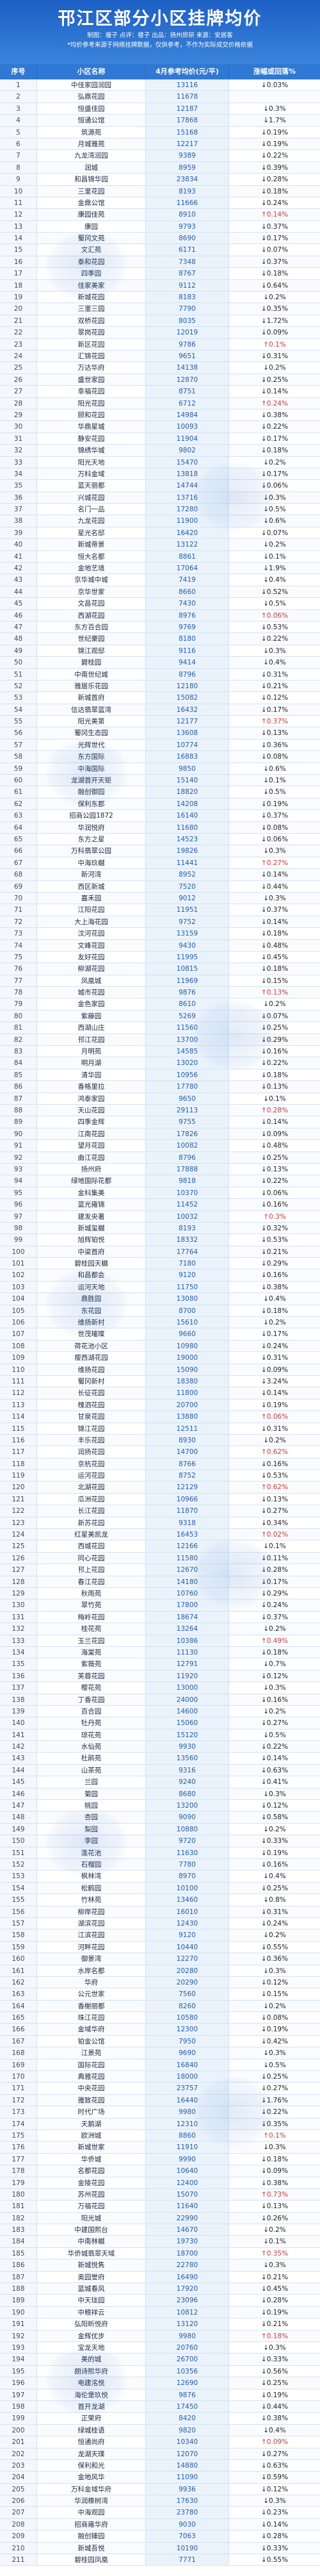 The height and width of the screenshot is (2576, 320). I want to click on change-cell: ↓0.2%, so click(274, 368).